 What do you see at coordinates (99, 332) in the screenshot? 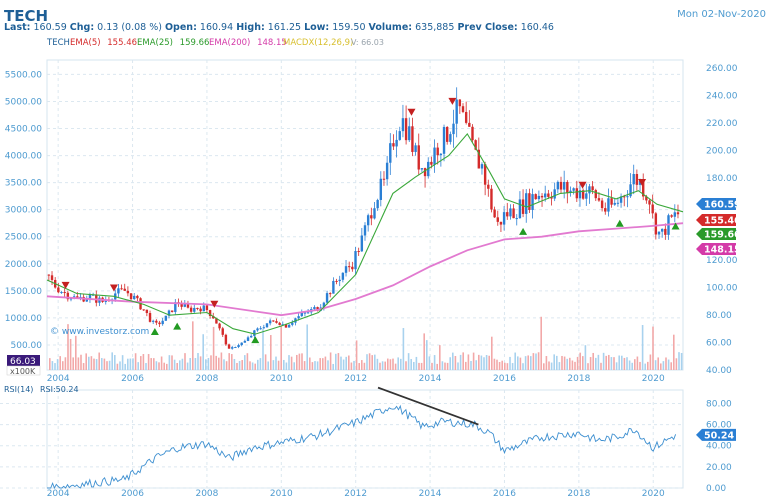
I see `watermark: © www.investorz.com` at bounding box center [99, 332].